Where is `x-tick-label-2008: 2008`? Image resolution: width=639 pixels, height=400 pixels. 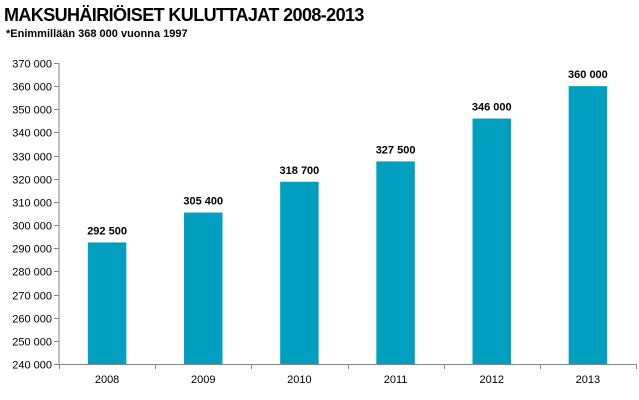 x-tick-label-2008: 2008 is located at coordinates (107, 380).